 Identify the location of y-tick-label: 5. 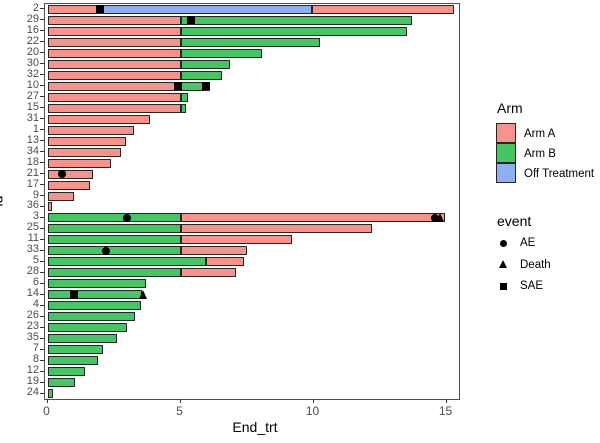
(35, 260).